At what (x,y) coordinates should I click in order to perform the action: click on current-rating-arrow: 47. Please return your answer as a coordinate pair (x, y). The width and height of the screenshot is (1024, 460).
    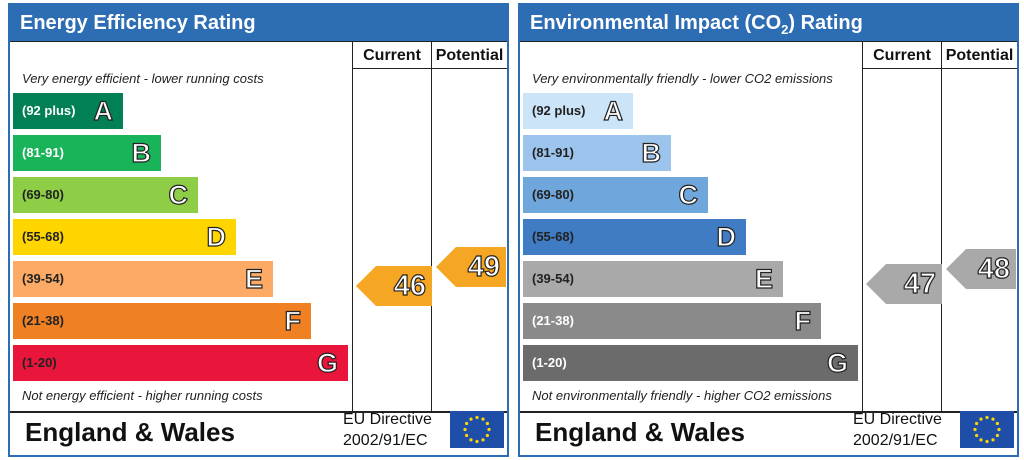
    Looking at the image, I should click on (904, 283).